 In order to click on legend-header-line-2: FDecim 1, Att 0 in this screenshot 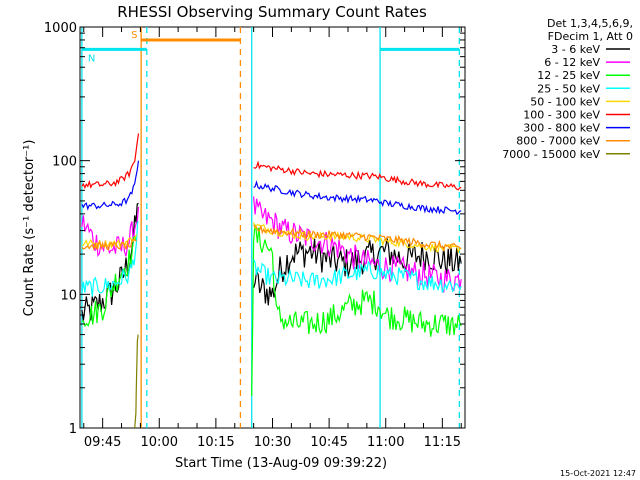, I will do `click(590, 36)`.